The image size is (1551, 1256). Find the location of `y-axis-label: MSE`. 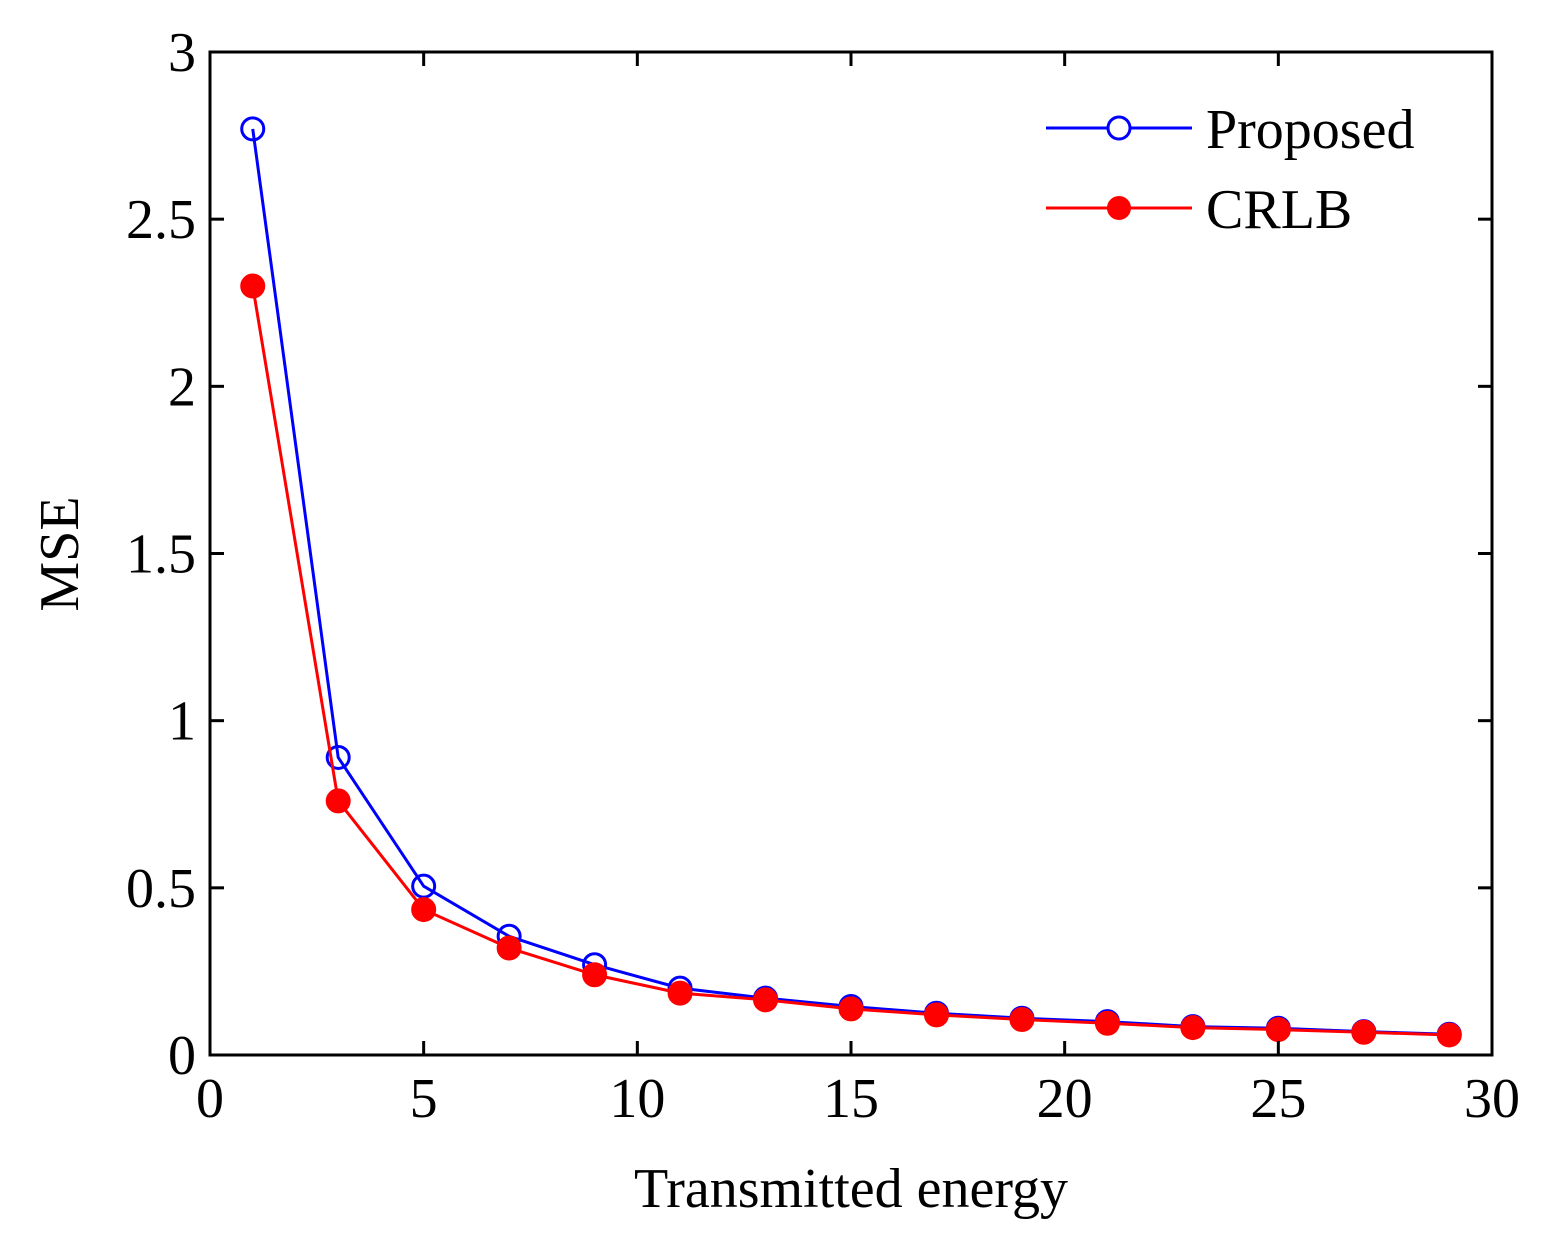

y-axis-label: MSE is located at coordinates (60, 553).